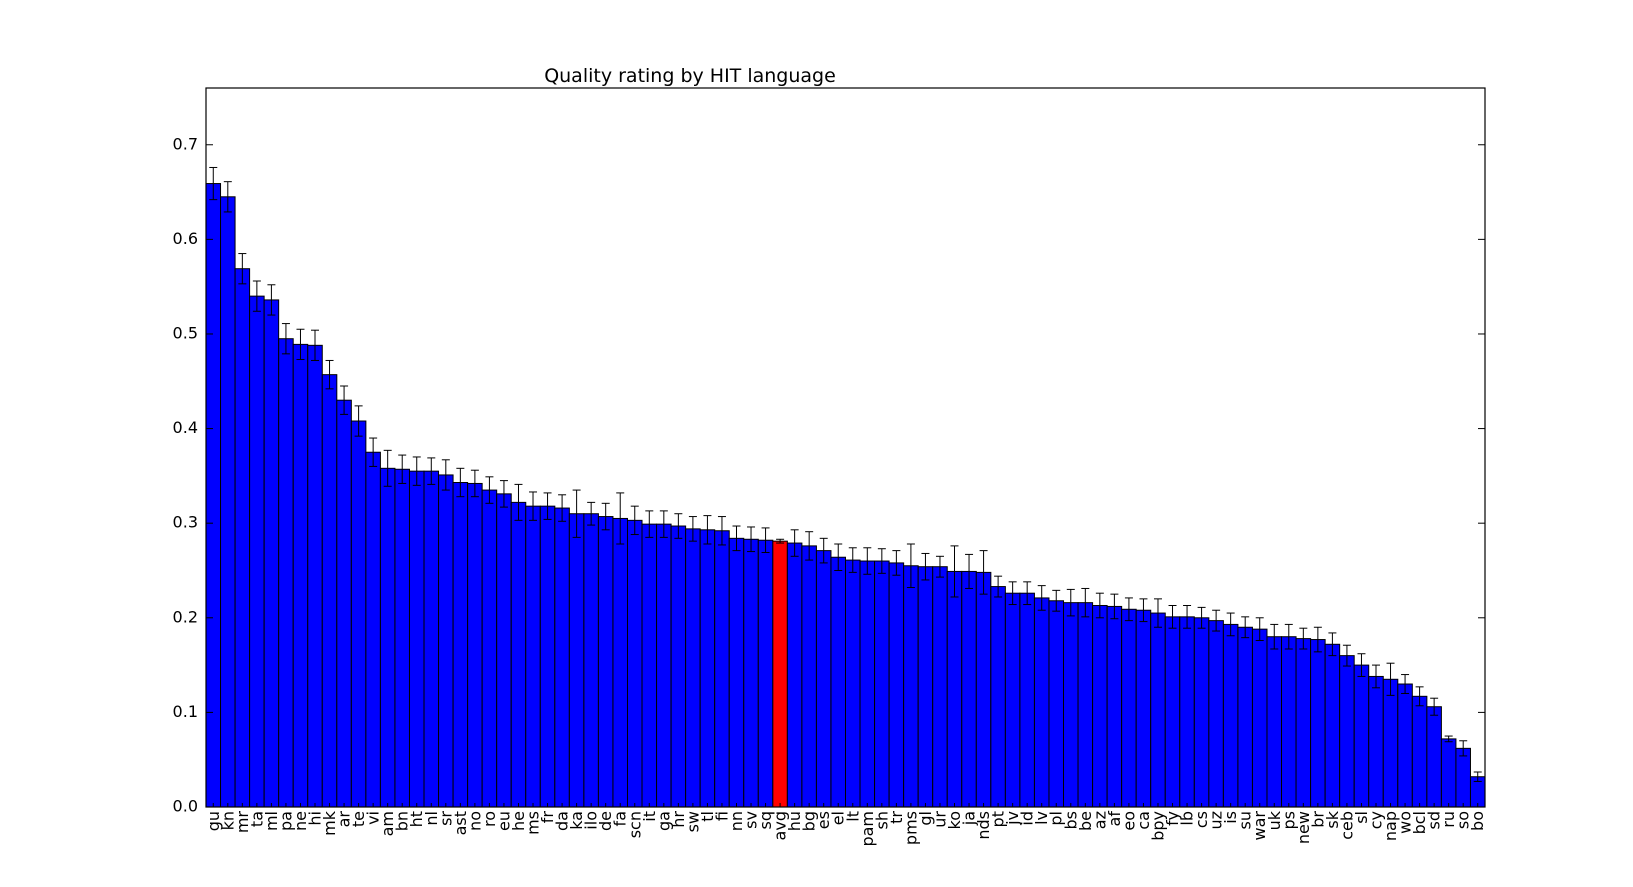  Describe the element at coordinates (910, 828) in the screenshot. I see `x-tick-label-pms: pms` at that location.